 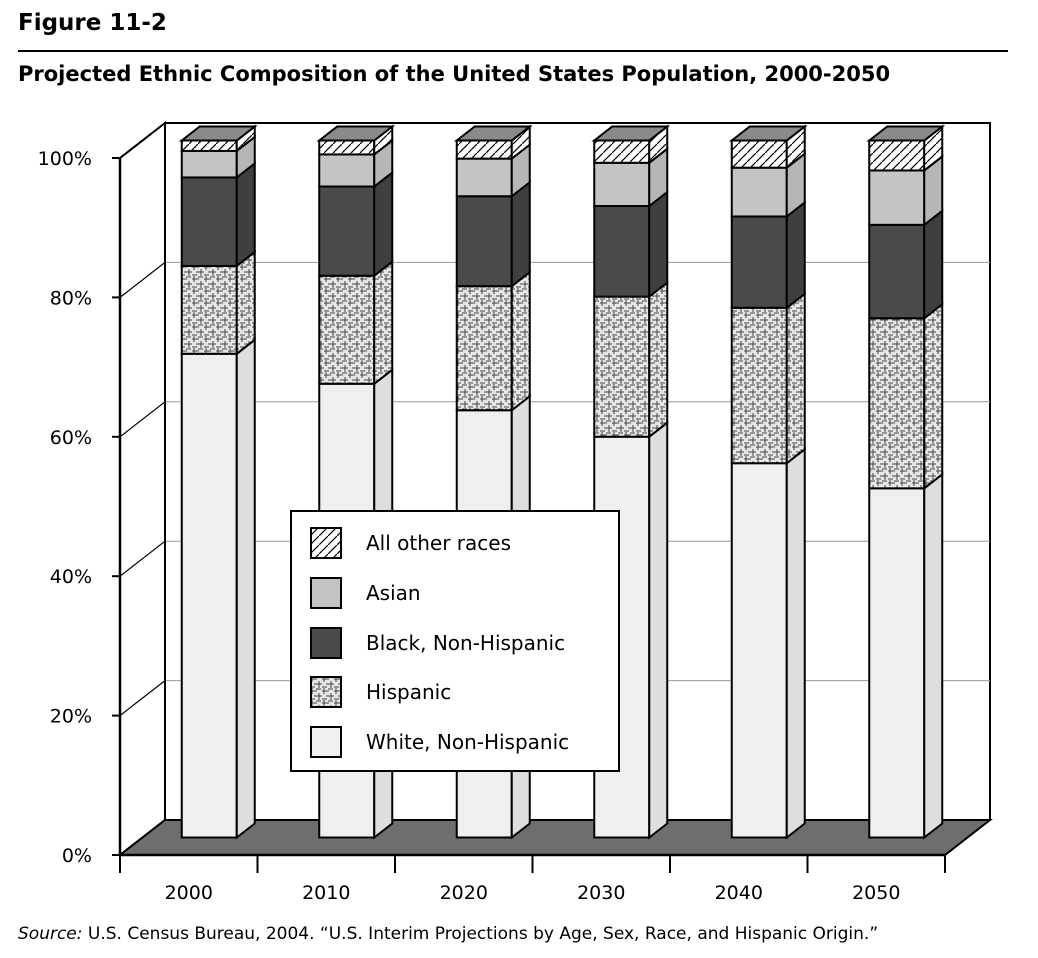 What do you see at coordinates (189, 893) in the screenshot?
I see `x-tick-label: 2000` at bounding box center [189, 893].